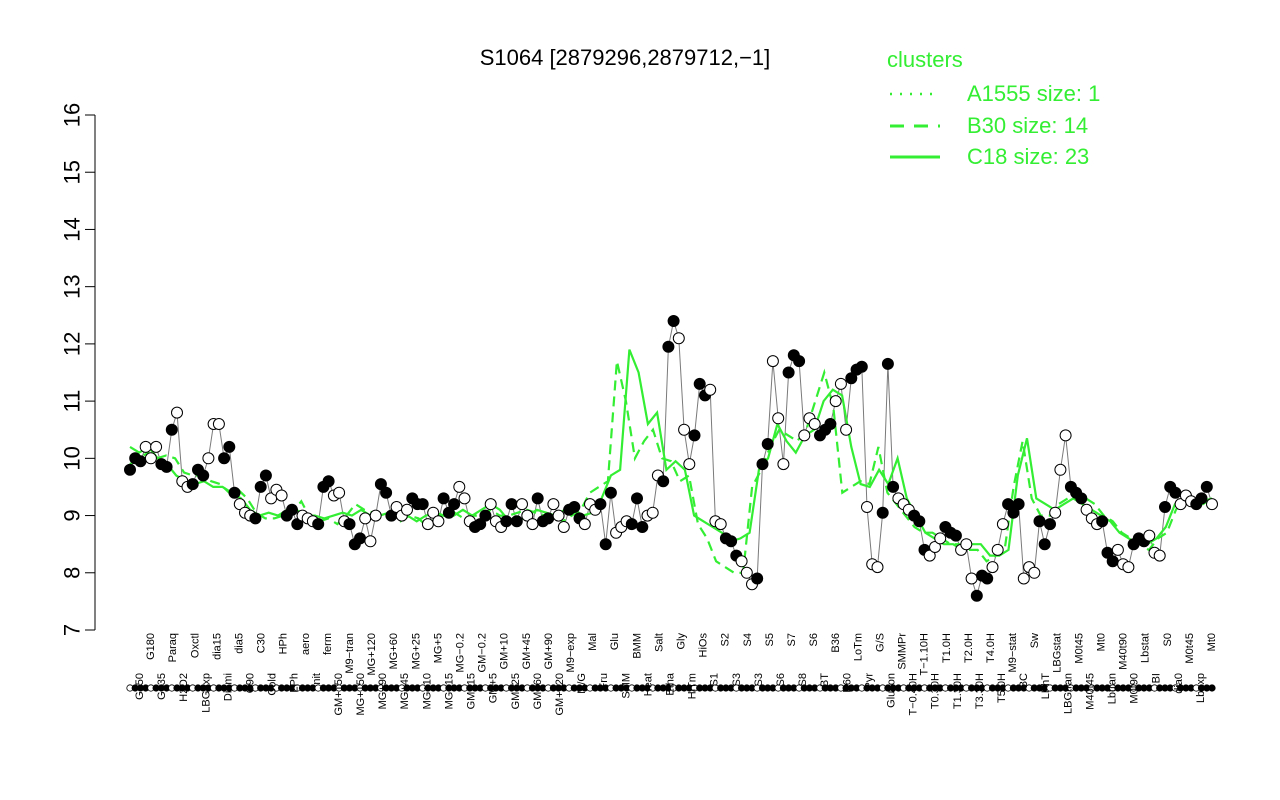 The width and height of the screenshot is (1280, 800). I want to click on x-tick-label: S0, so click(1168, 639).